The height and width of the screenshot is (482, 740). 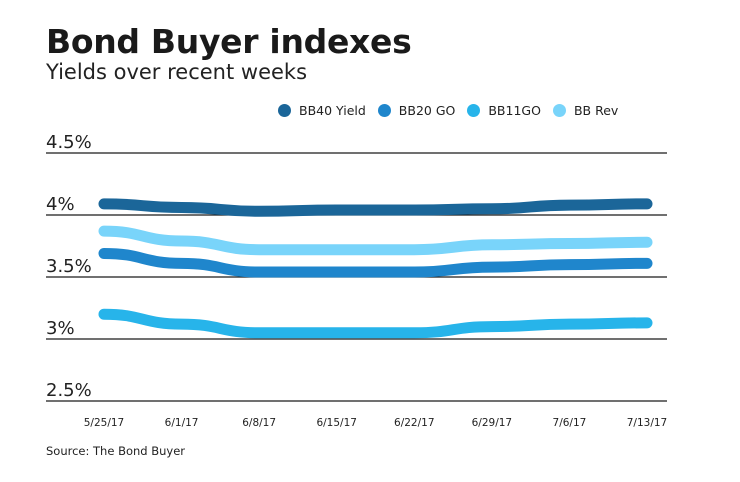 What do you see at coordinates (60, 204) in the screenshot?
I see `y-tick-label: 4%` at bounding box center [60, 204].